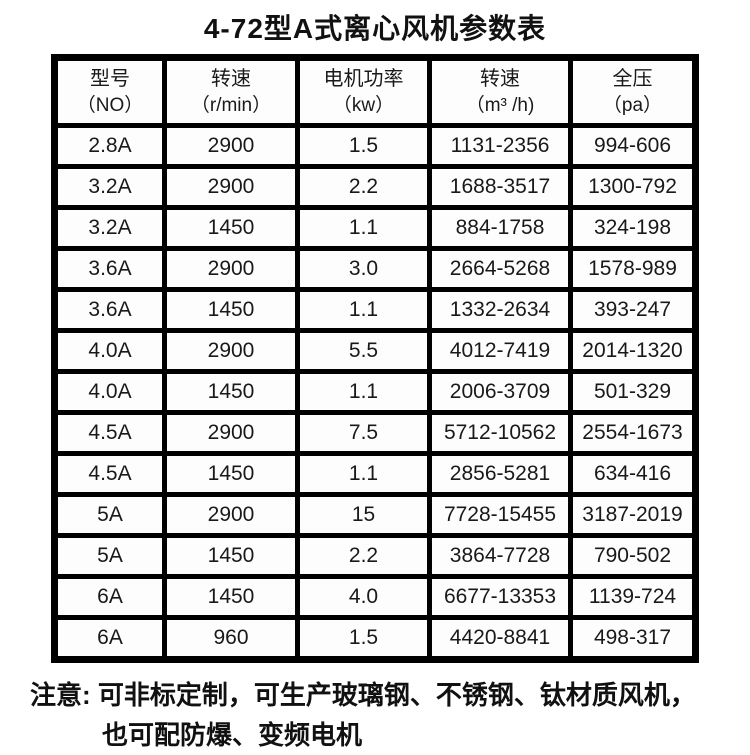 This screenshot has width=750, height=755. What do you see at coordinates (633, 146) in the screenshot?
I see `table-cell: 994-606` at bounding box center [633, 146].